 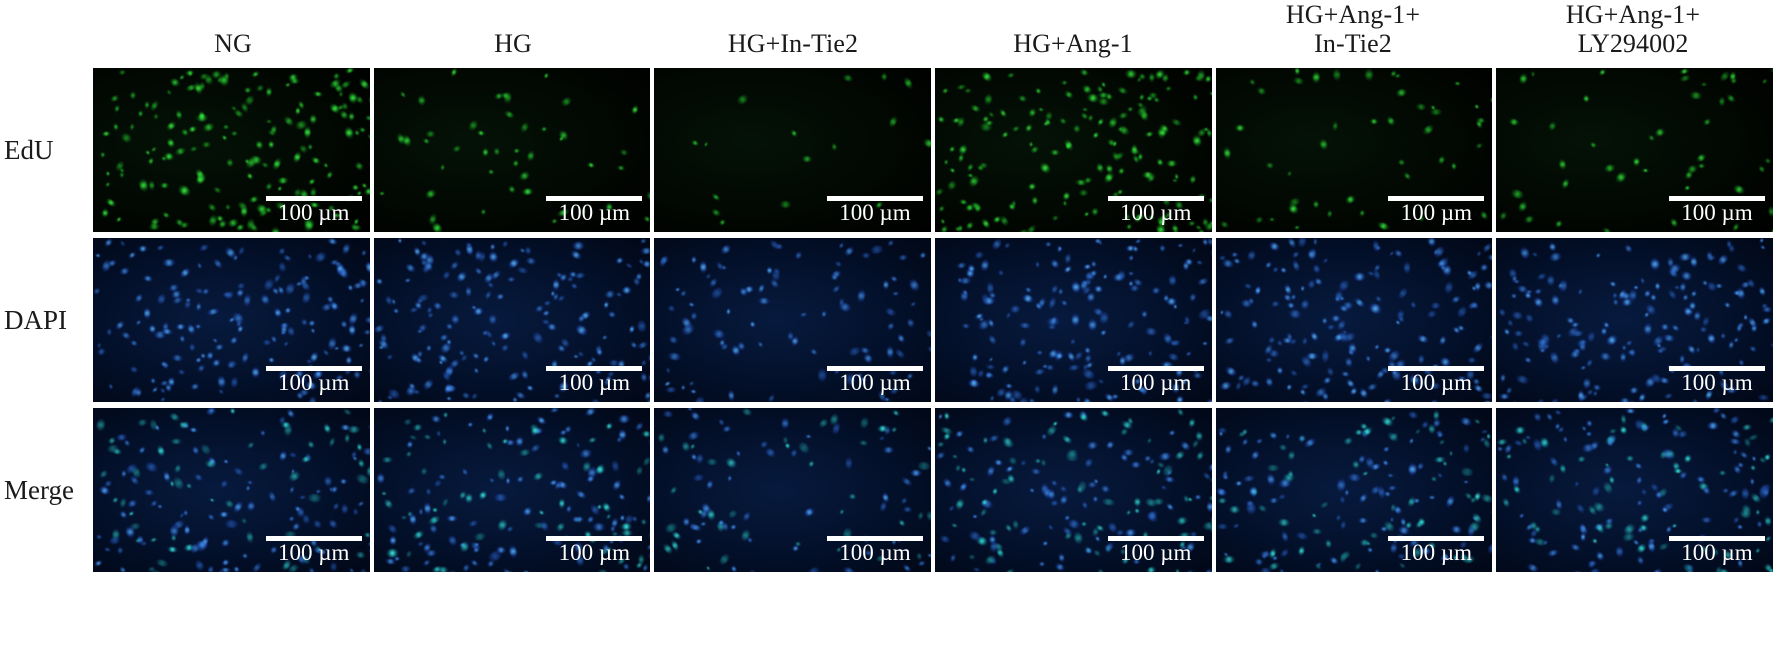 I want to click on micrograph-edu-hg-ang1: 100 µm, so click(x=1073, y=150).